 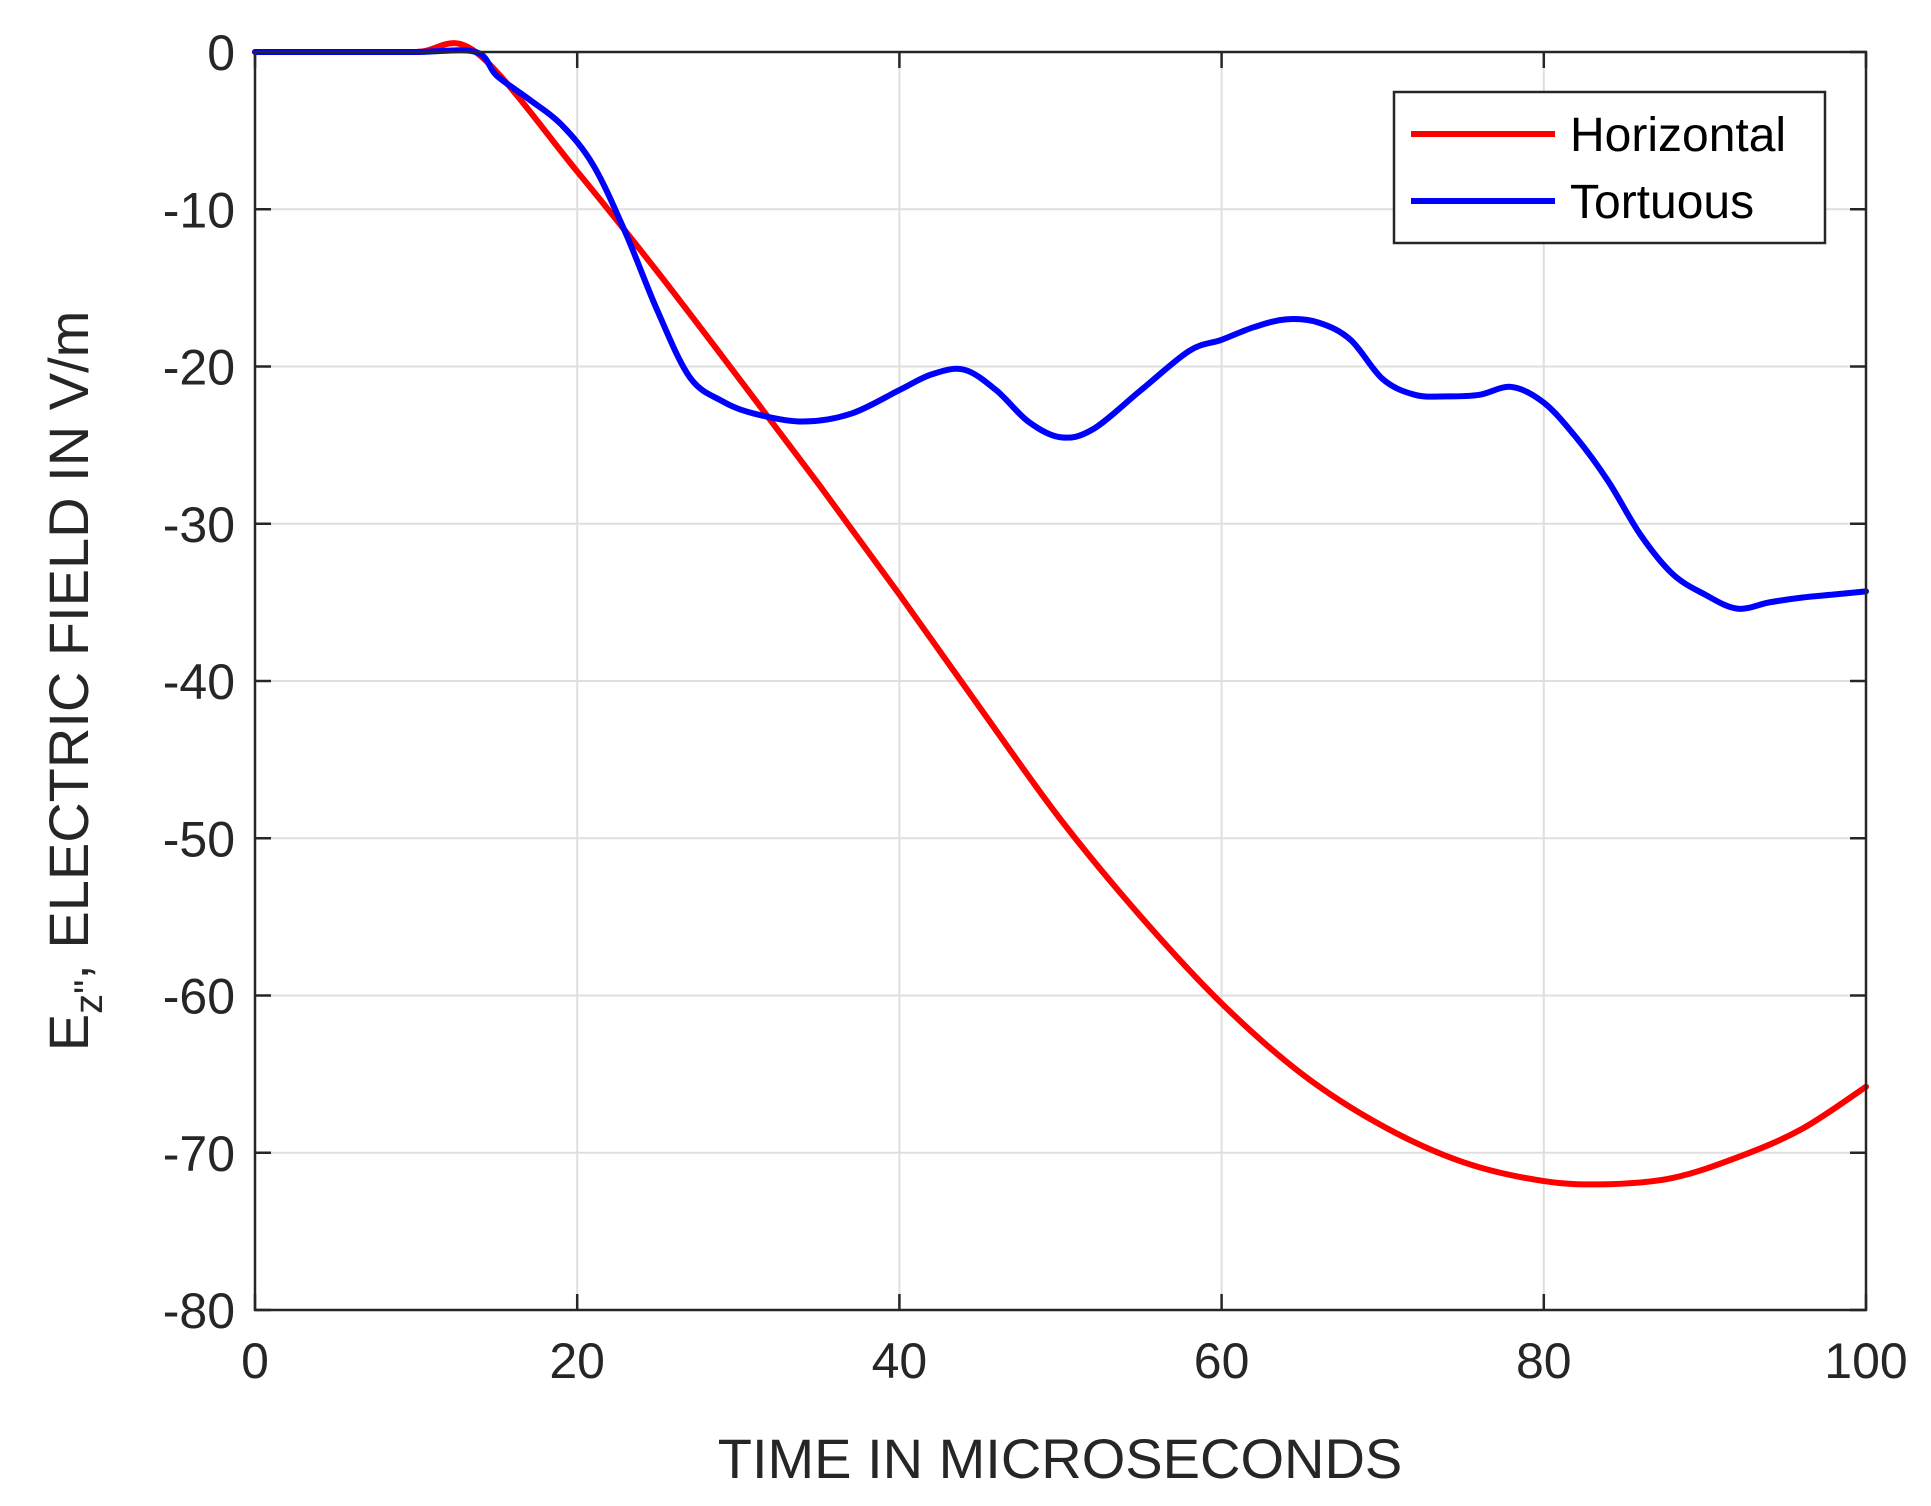 What do you see at coordinates (221, 53) in the screenshot?
I see `y-tick-label: 0` at bounding box center [221, 53].